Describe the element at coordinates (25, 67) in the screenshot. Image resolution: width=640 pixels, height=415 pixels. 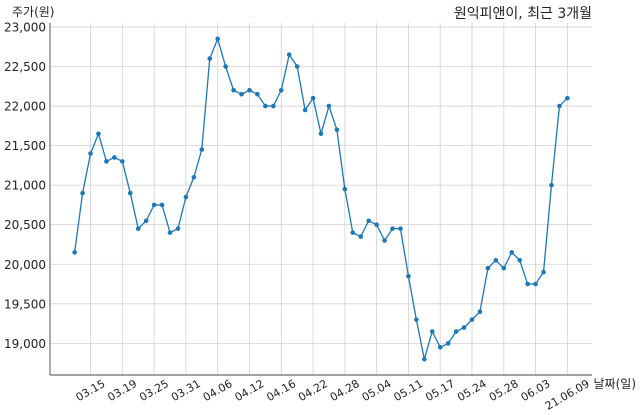
I see `y-tick-label: 22,500` at that location.